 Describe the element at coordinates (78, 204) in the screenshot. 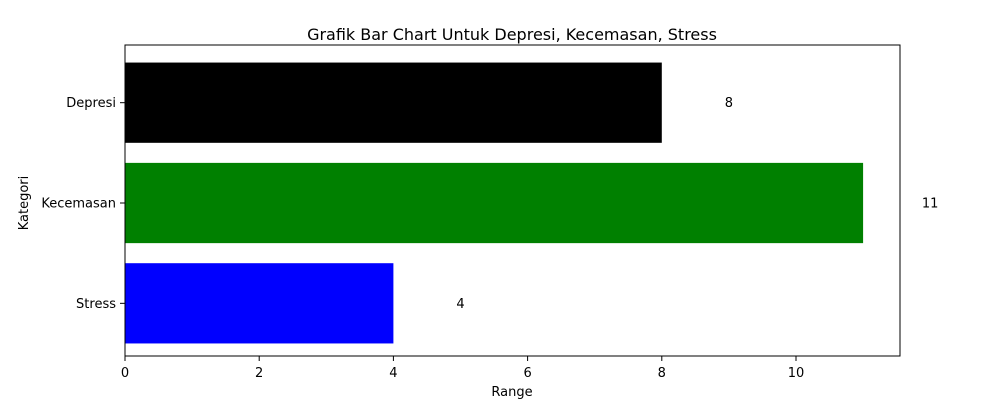

I see `y-tick-label: Kecemasan` at that location.